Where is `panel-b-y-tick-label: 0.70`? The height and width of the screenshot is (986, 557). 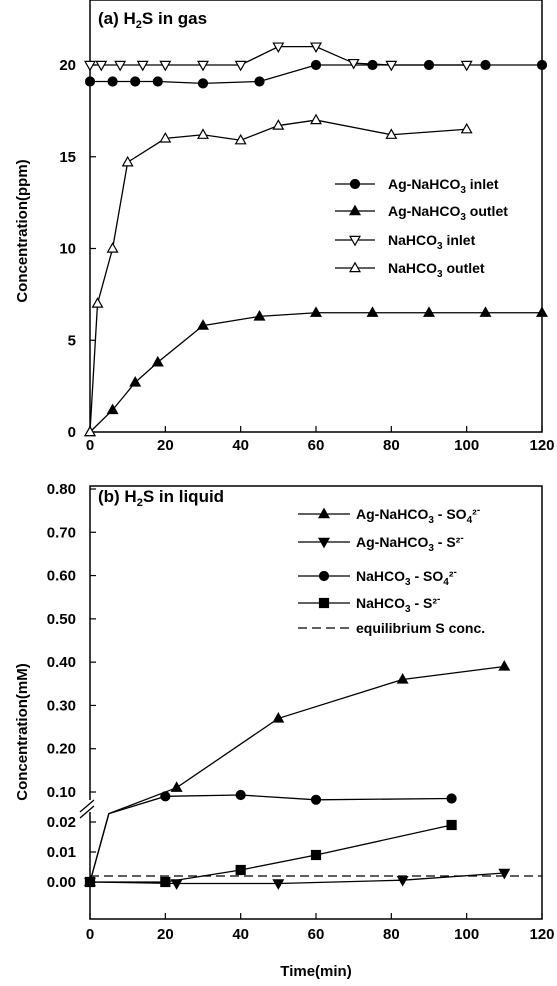
panel-b-y-tick-label: 0.70 is located at coordinates (61, 532).